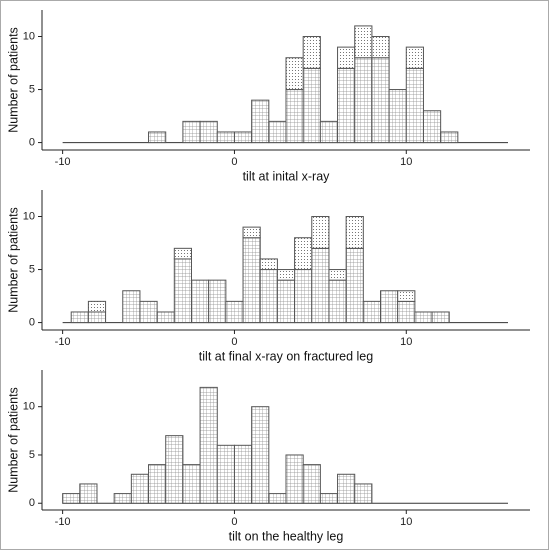  I want to click on x-axis-title: tilt at final x-ray on fractured leg, so click(286, 356).